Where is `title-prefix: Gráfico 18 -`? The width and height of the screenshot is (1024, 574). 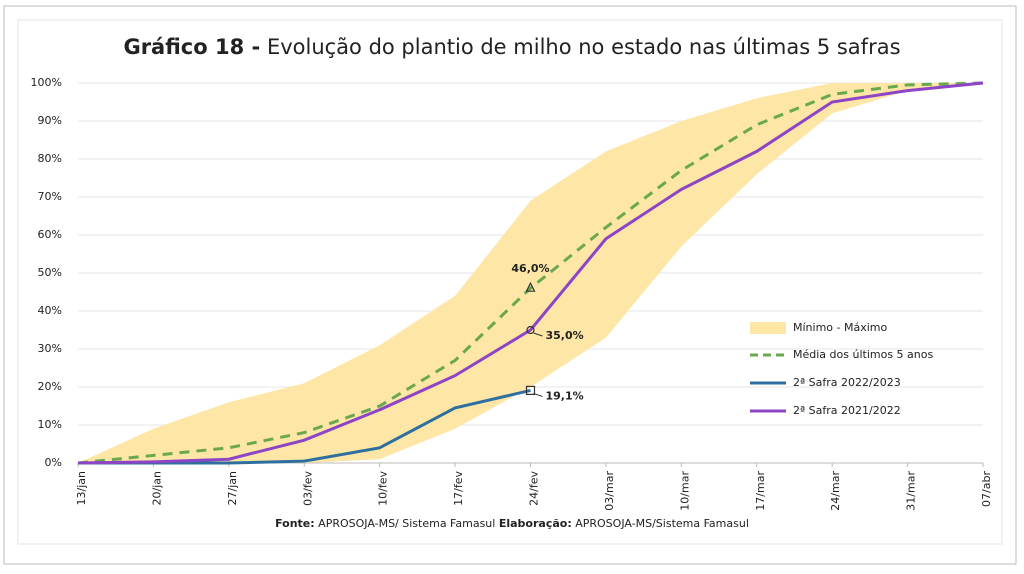
title-prefix: Gráfico 18 - is located at coordinates (191, 47).